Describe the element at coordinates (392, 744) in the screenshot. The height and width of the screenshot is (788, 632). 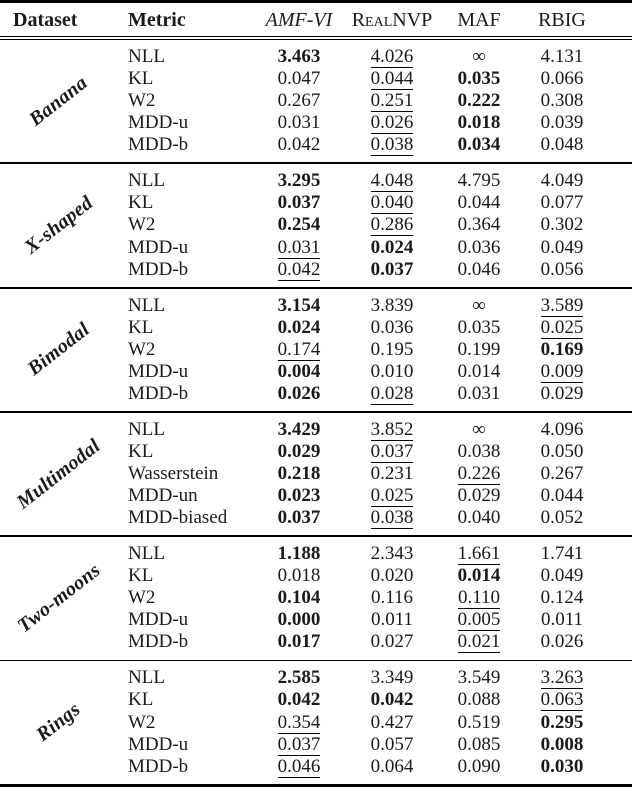
I see `value-text: 0.057` at that location.